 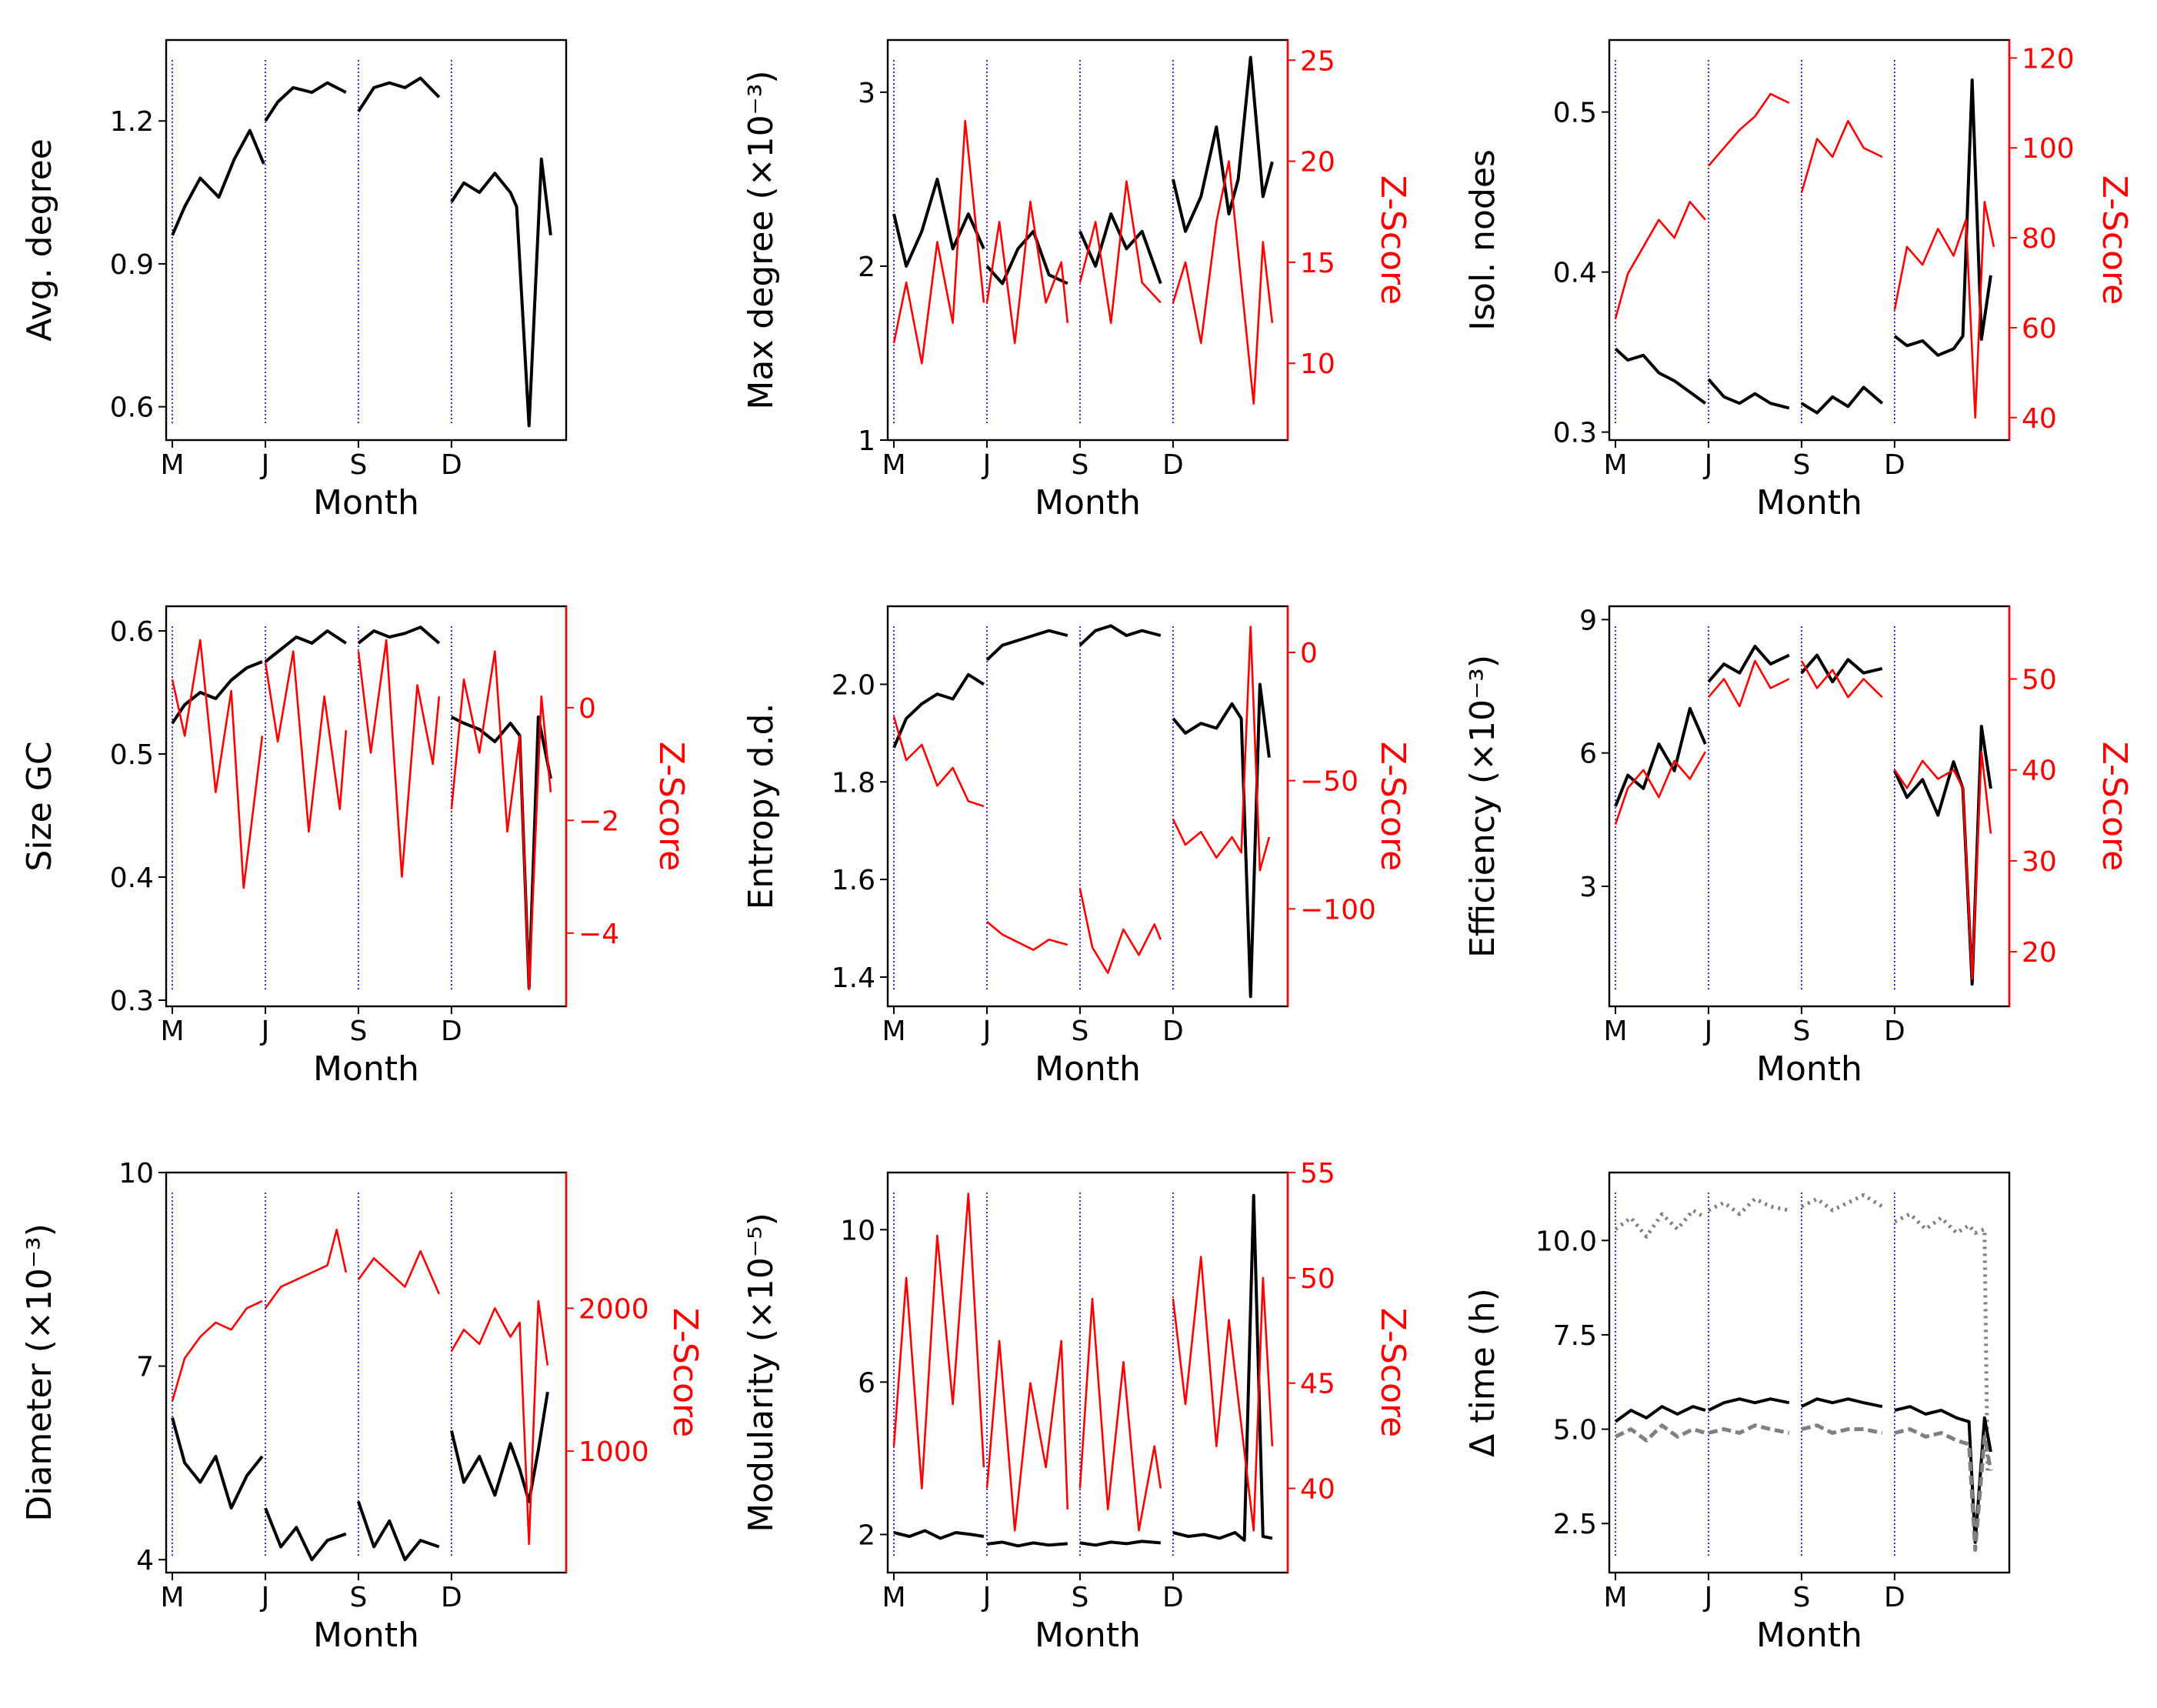 I want to click on series-dashed-grey, so click(x=1803, y=1488).